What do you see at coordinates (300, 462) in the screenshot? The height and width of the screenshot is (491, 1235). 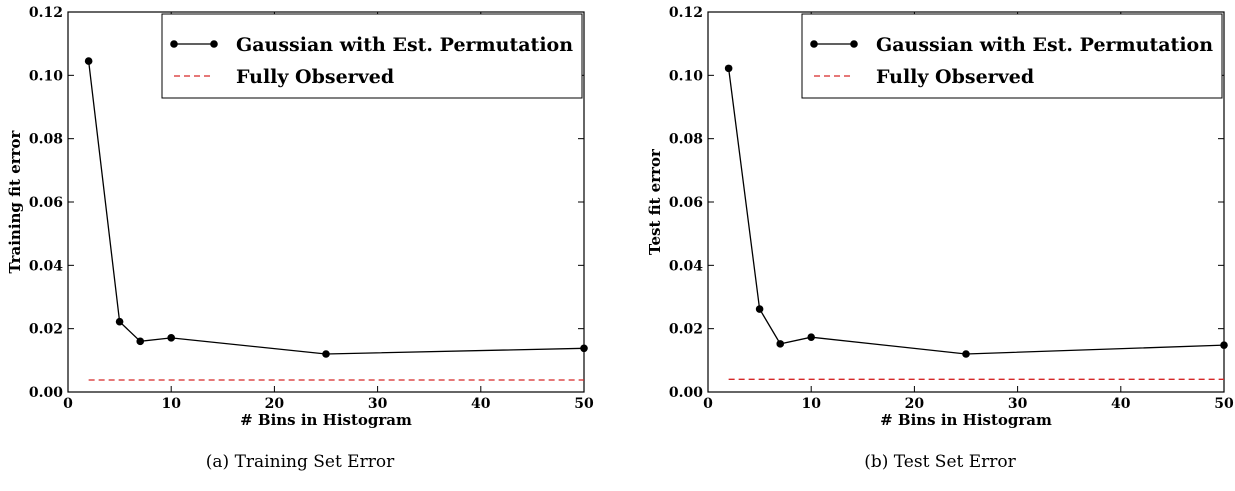 I see `caption-training: (a) Training Set Error` at bounding box center [300, 462].